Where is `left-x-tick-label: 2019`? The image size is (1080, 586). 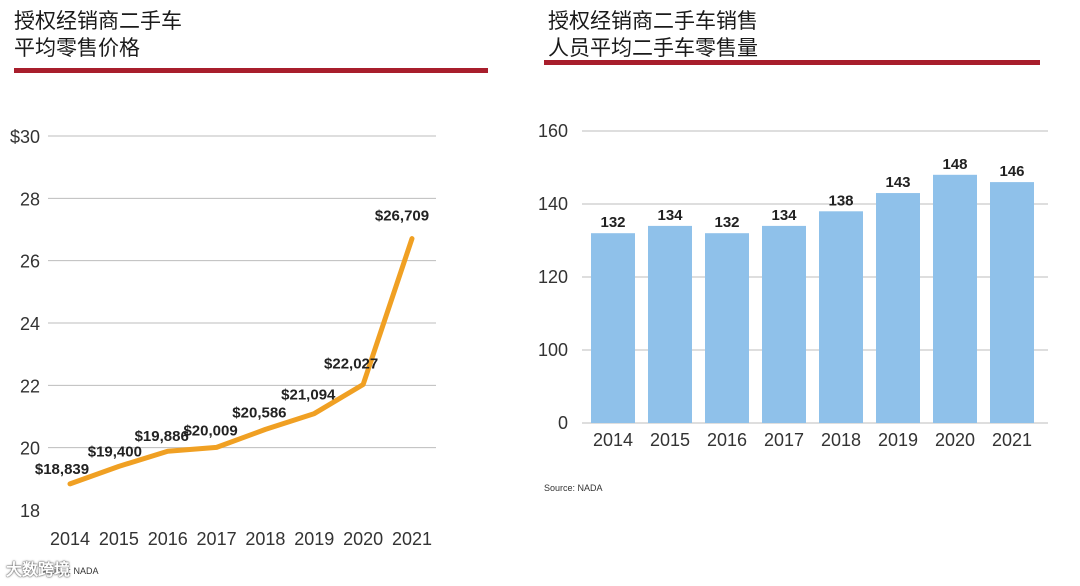 left-x-tick-label: 2019 is located at coordinates (314, 539).